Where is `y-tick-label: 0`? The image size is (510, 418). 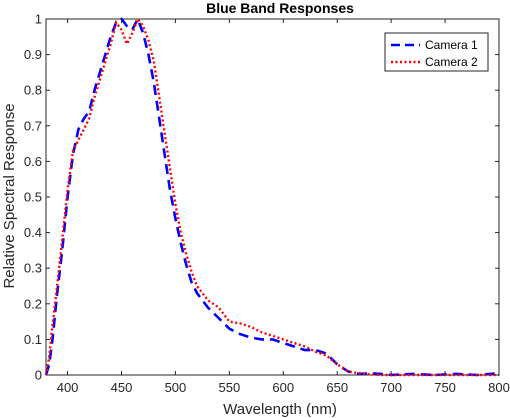
y-tick-label: 0 is located at coordinates (38, 375).